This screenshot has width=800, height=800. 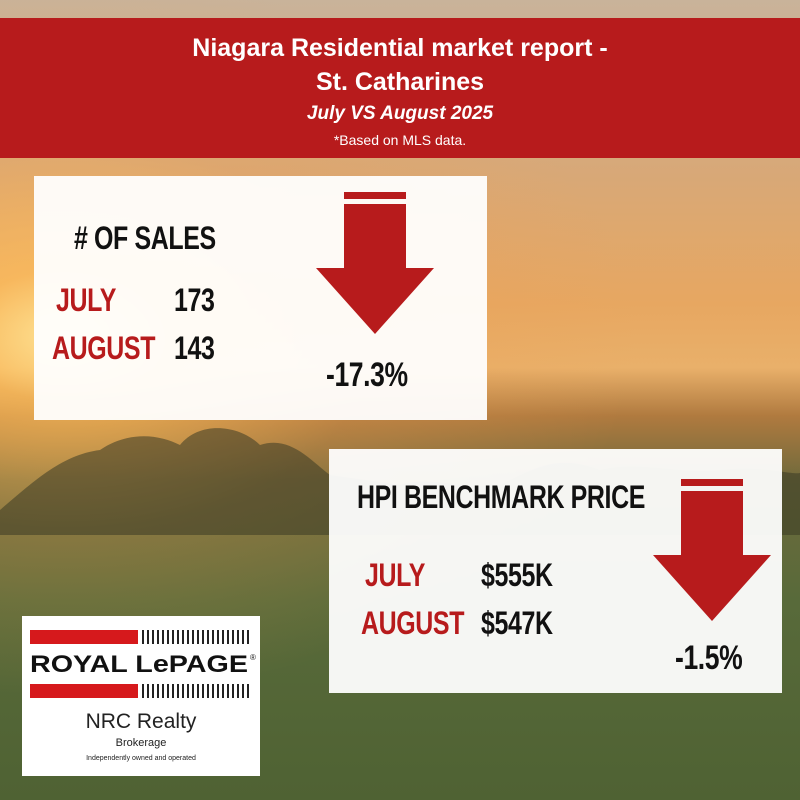 I want to click on svg-text: ROYAL LePAGE, so click(x=139, y=664).